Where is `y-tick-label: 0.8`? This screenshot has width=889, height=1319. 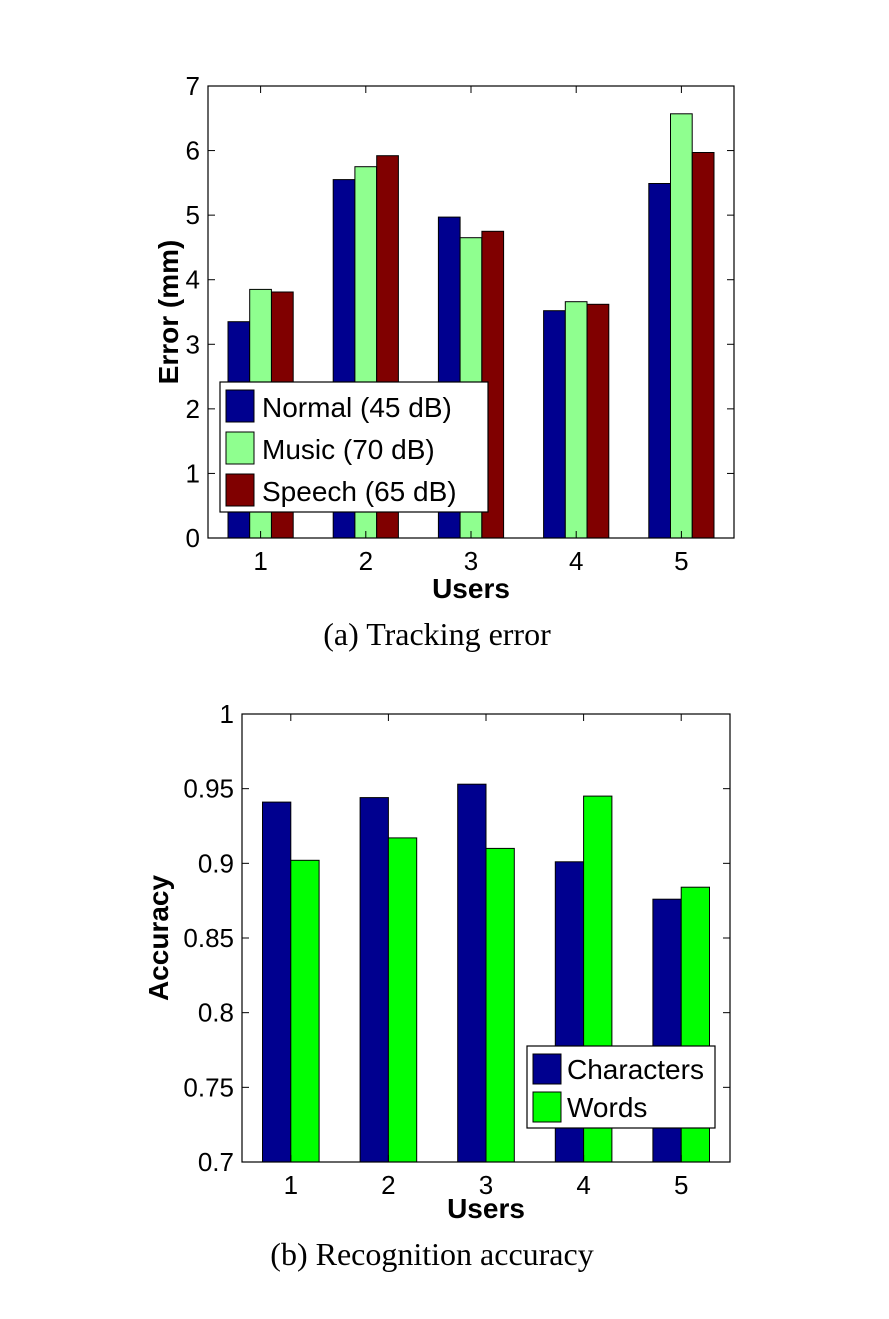 y-tick-label: 0.8 is located at coordinates (216, 1013).